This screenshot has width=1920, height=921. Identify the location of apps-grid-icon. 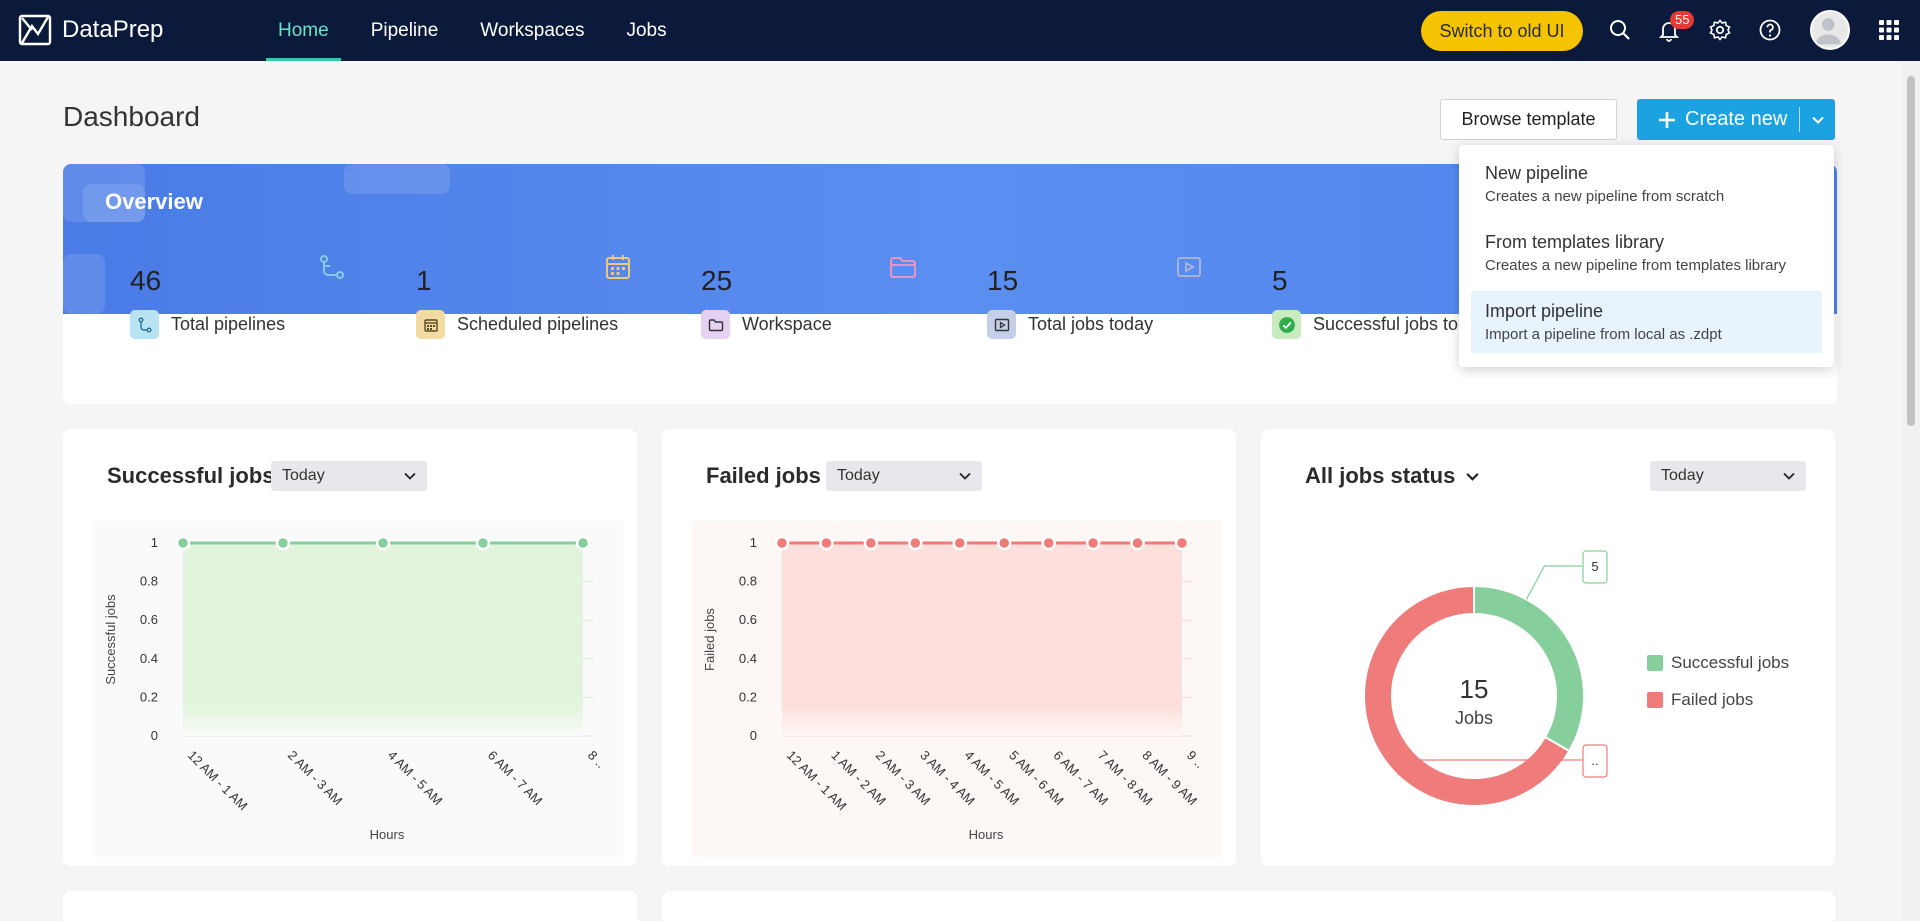
(1889, 30).